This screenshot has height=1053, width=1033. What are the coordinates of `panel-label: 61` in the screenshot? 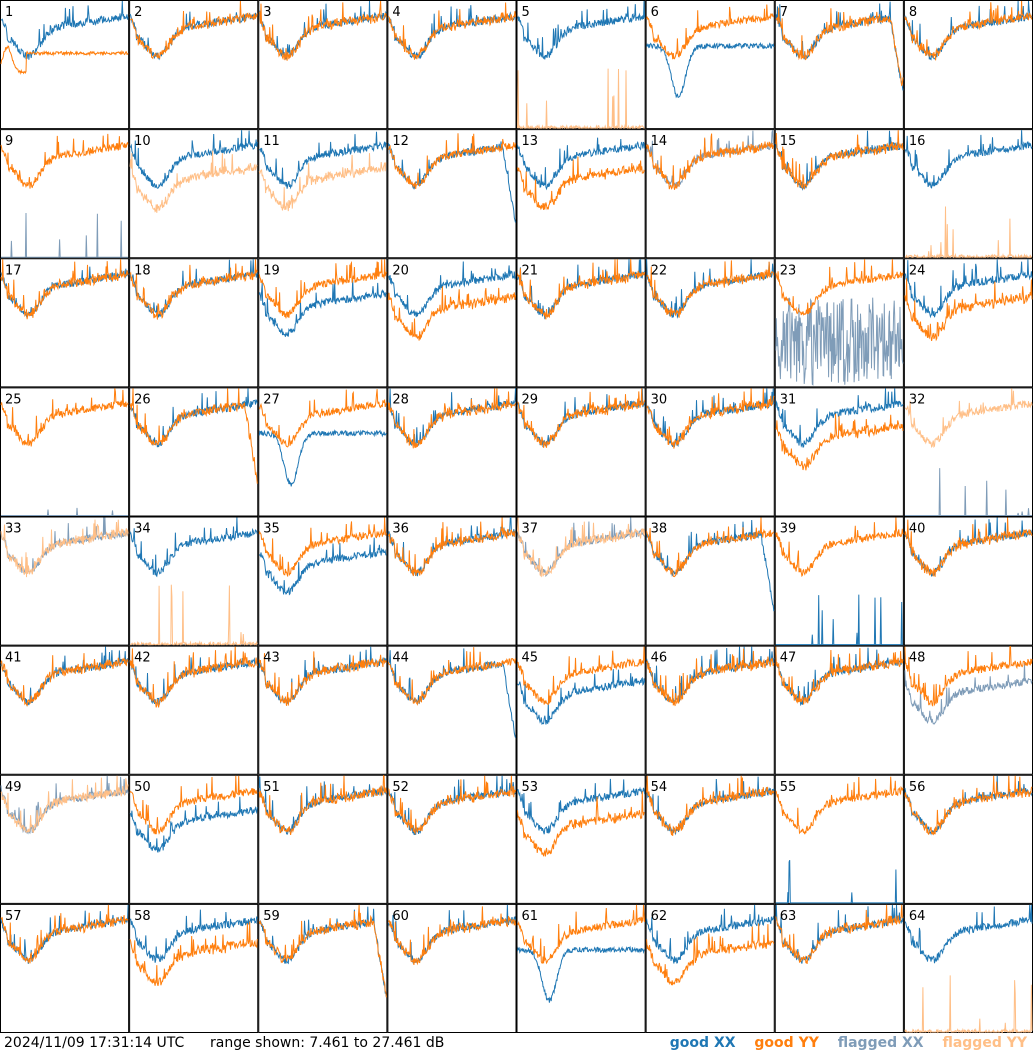 It's located at (530, 916).